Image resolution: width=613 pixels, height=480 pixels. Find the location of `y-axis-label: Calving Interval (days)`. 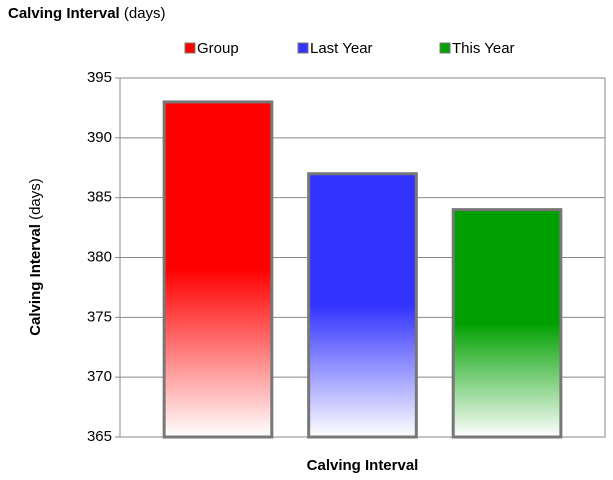

y-axis-label: Calving Interval (days) is located at coordinates (35, 257).